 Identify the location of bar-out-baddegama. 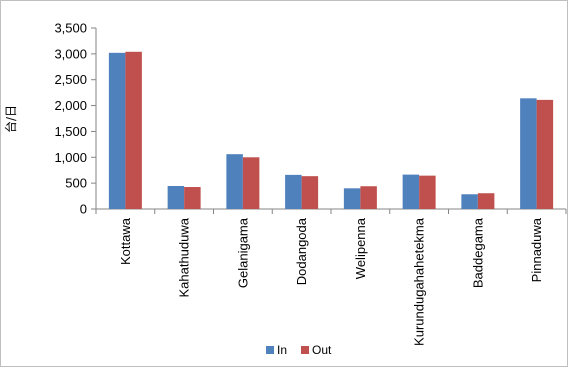
(486, 201).